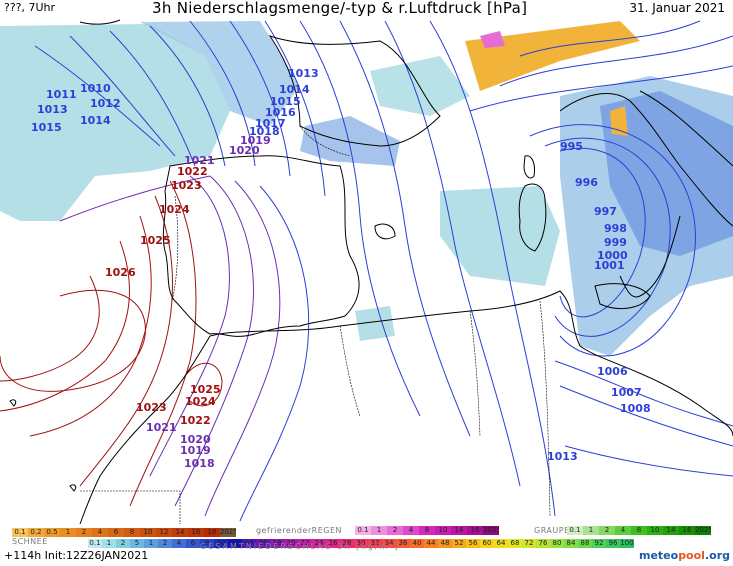 Image resolution: width=733 pixels, height=566 pixels. What do you see at coordinates (411, 530) in the screenshot?
I see `freezing-rain-scale-cell: 4` at bounding box center [411, 530].